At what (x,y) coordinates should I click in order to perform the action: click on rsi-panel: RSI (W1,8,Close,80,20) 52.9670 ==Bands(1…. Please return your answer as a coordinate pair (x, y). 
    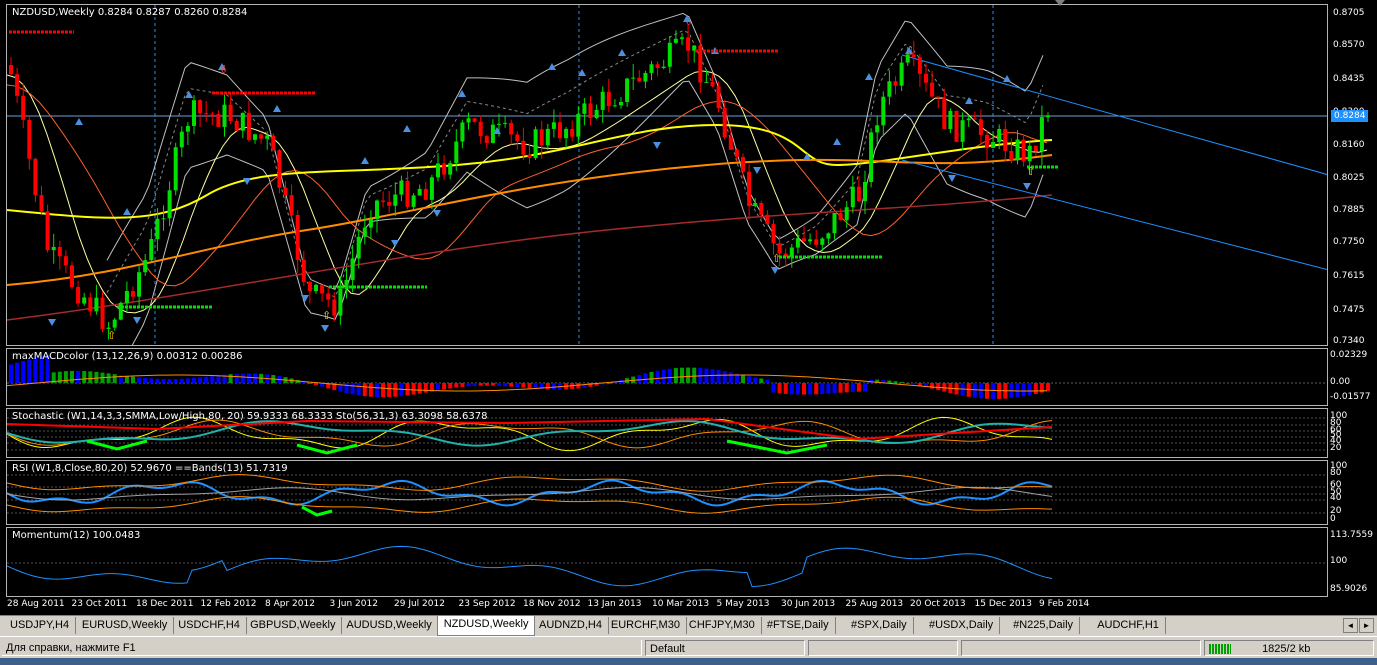
    Looking at the image, I should click on (667, 492).